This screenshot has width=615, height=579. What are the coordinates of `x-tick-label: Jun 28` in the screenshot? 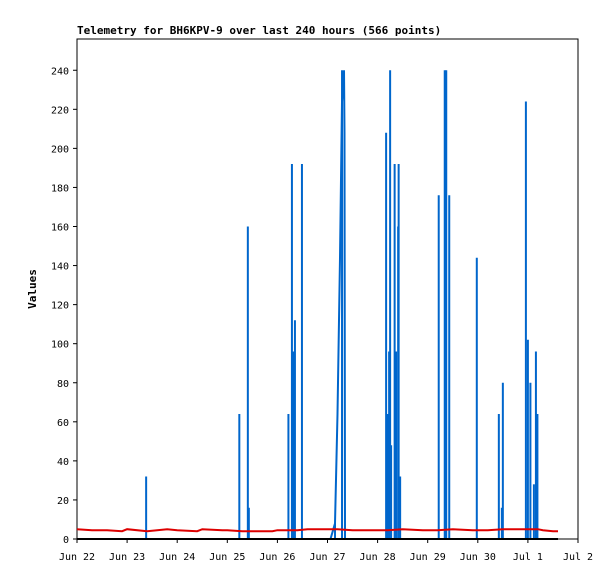 It's located at (378, 557).